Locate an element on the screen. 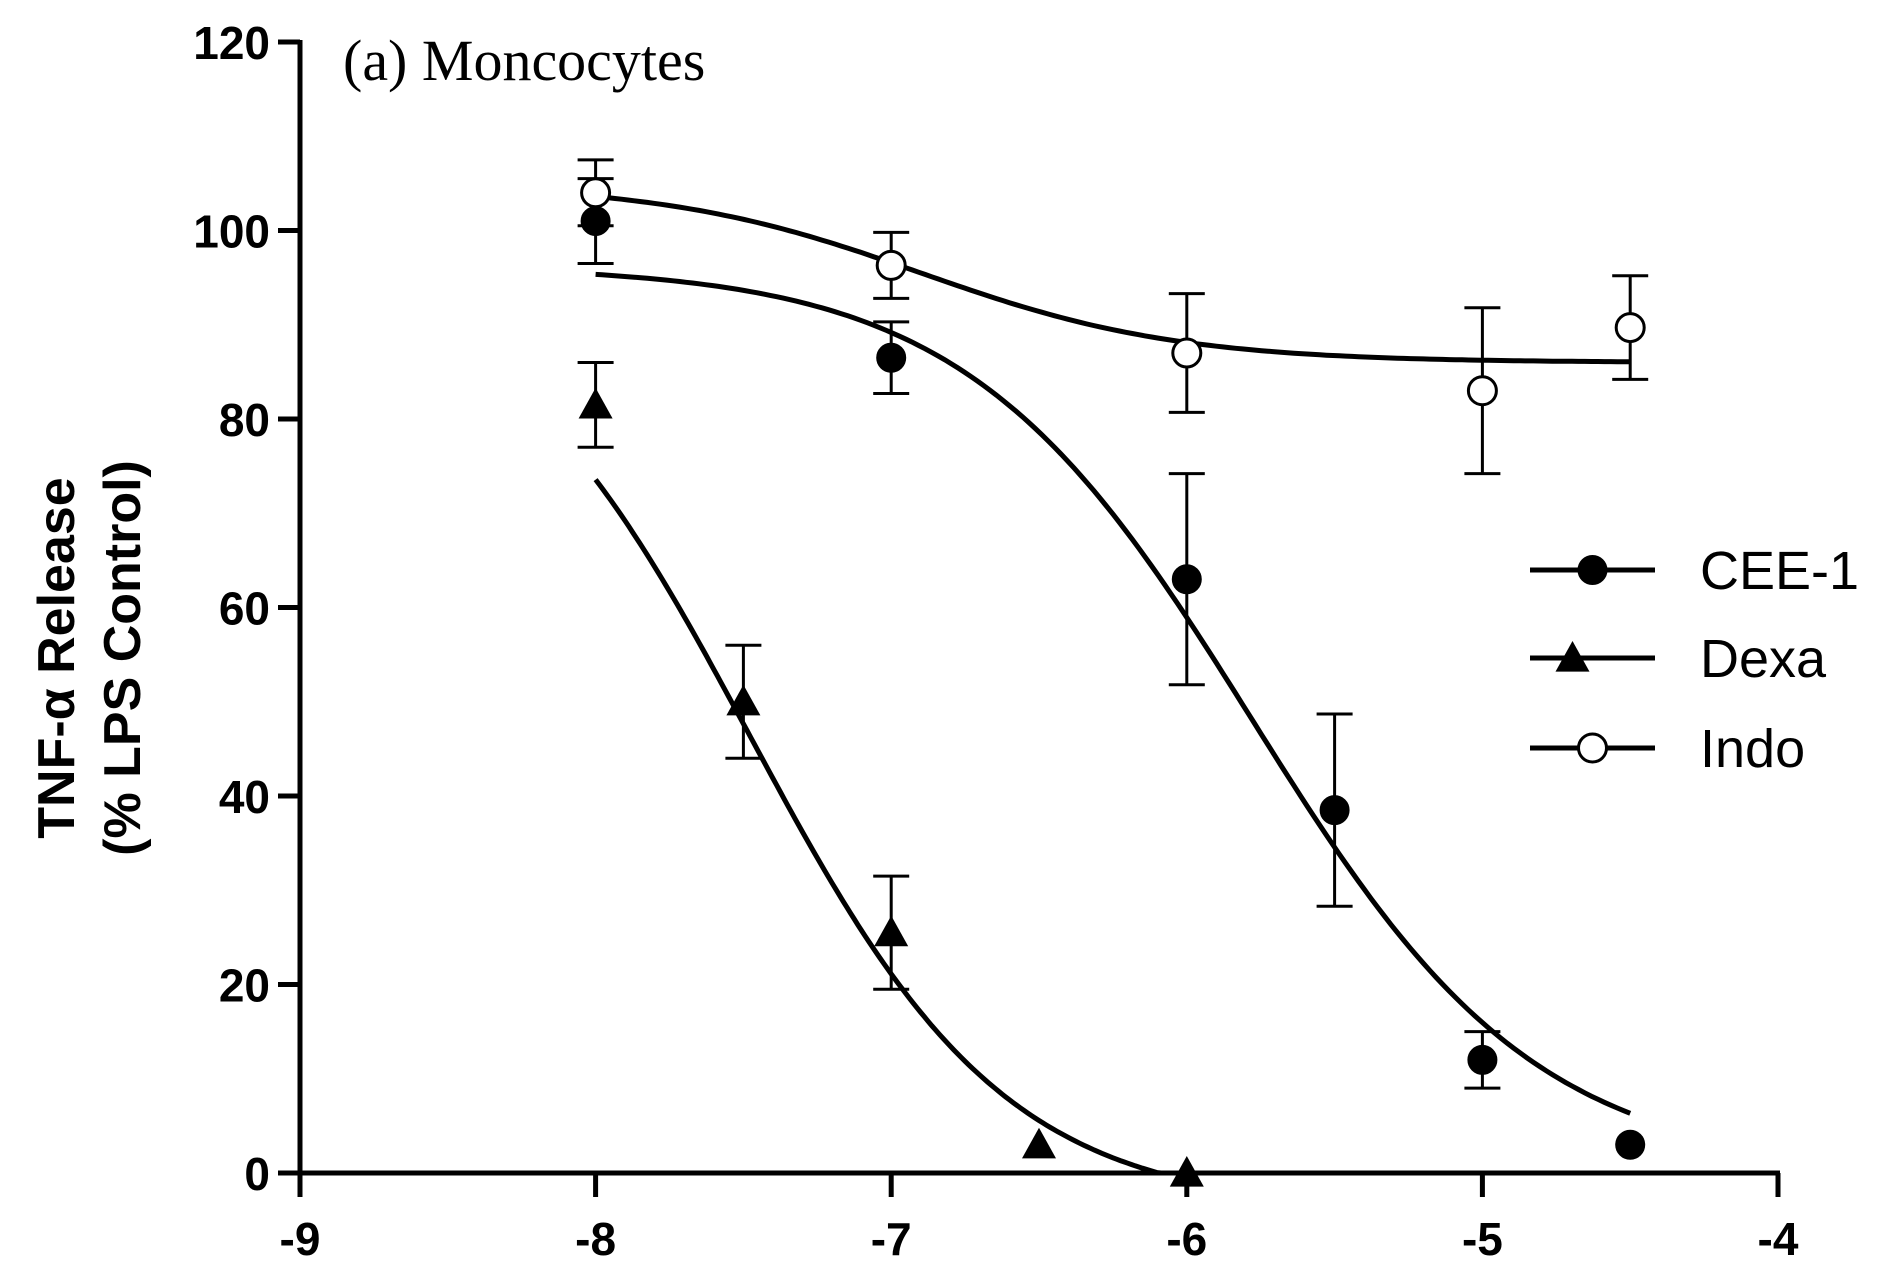 This screenshot has height=1279, width=1881. x-tick-label: -6 is located at coordinates (1186, 1239).